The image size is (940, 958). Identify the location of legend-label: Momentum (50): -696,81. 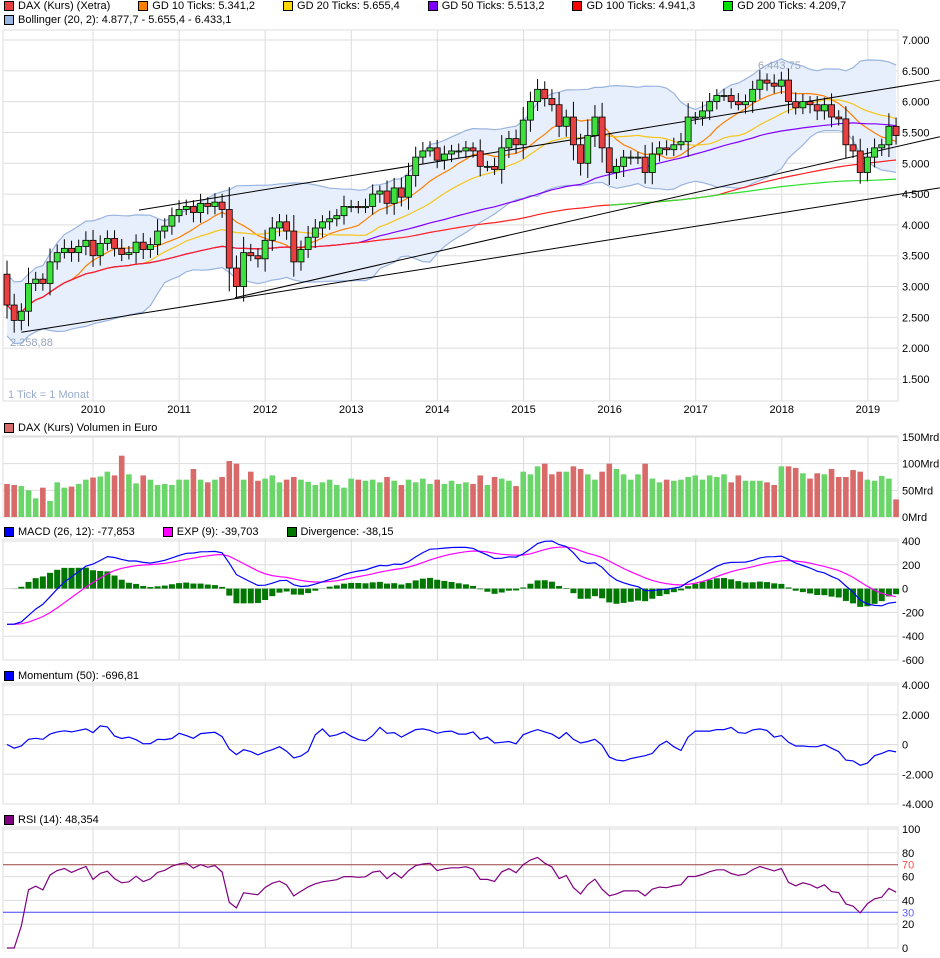
(79, 676).